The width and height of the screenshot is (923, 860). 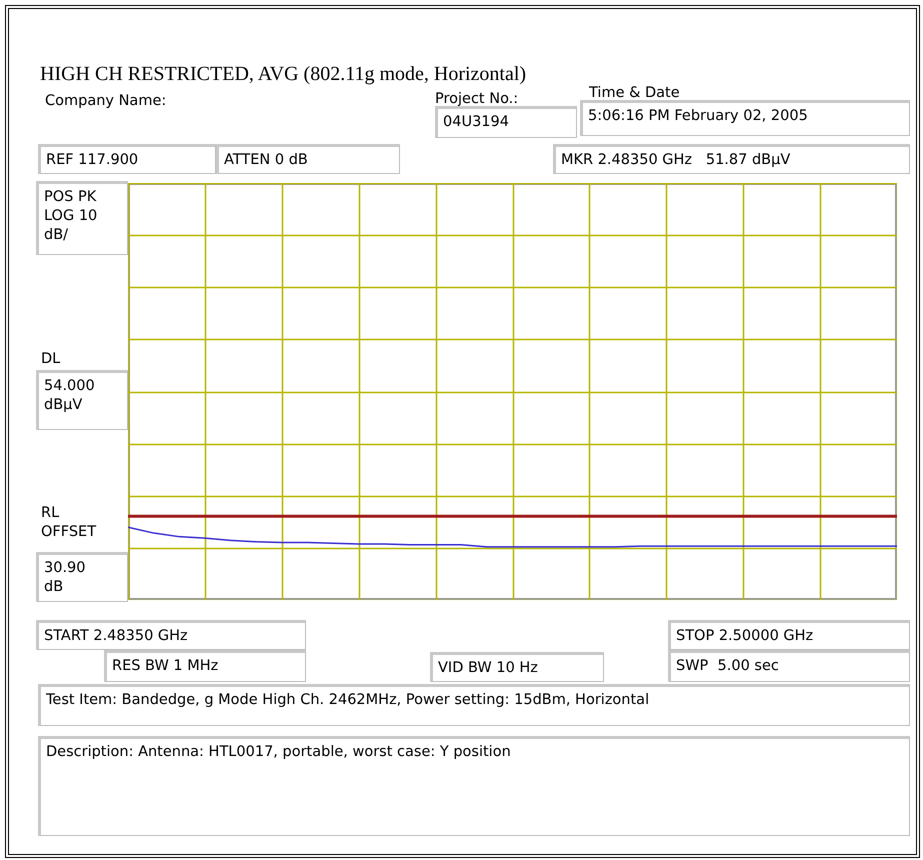 What do you see at coordinates (731, 159) in the screenshot?
I see `text: MKR 2.48350 GHz 51.87 dBµV` at bounding box center [731, 159].